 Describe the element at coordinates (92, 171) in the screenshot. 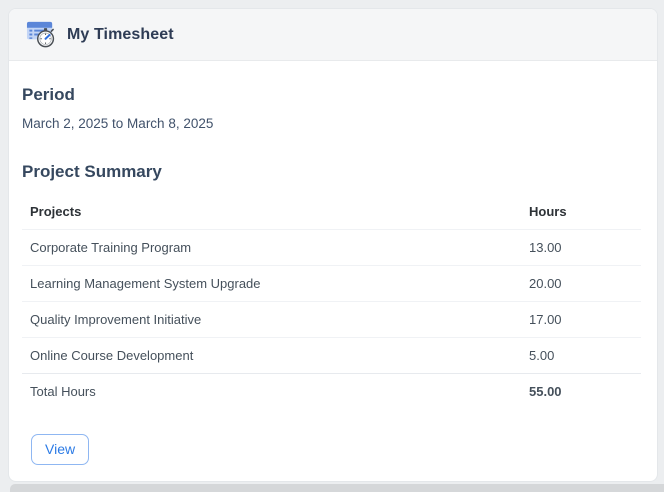

I see `project-summary-heading: Project Summary` at that location.